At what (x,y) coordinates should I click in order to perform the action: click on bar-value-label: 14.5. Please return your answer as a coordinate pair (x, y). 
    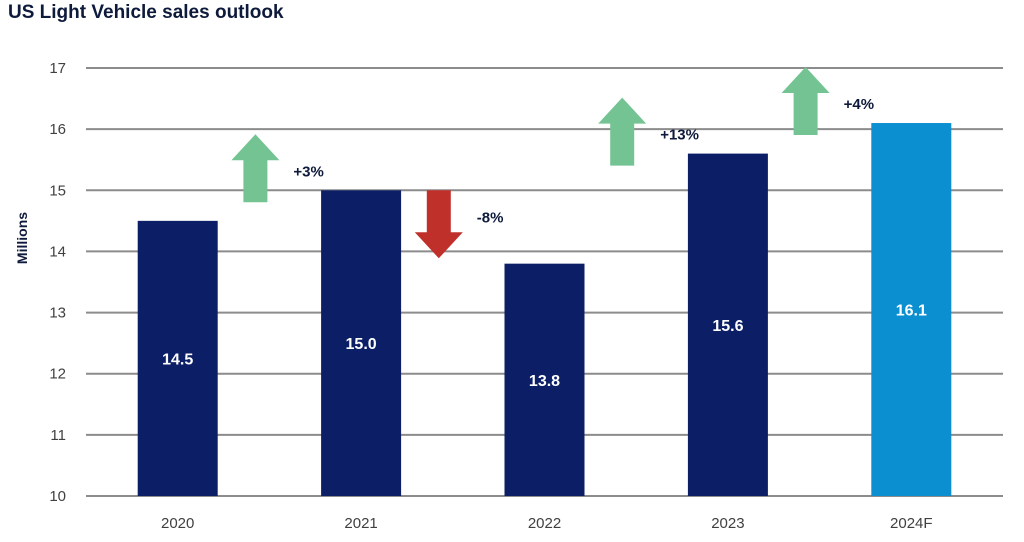
    Looking at the image, I should click on (177, 359).